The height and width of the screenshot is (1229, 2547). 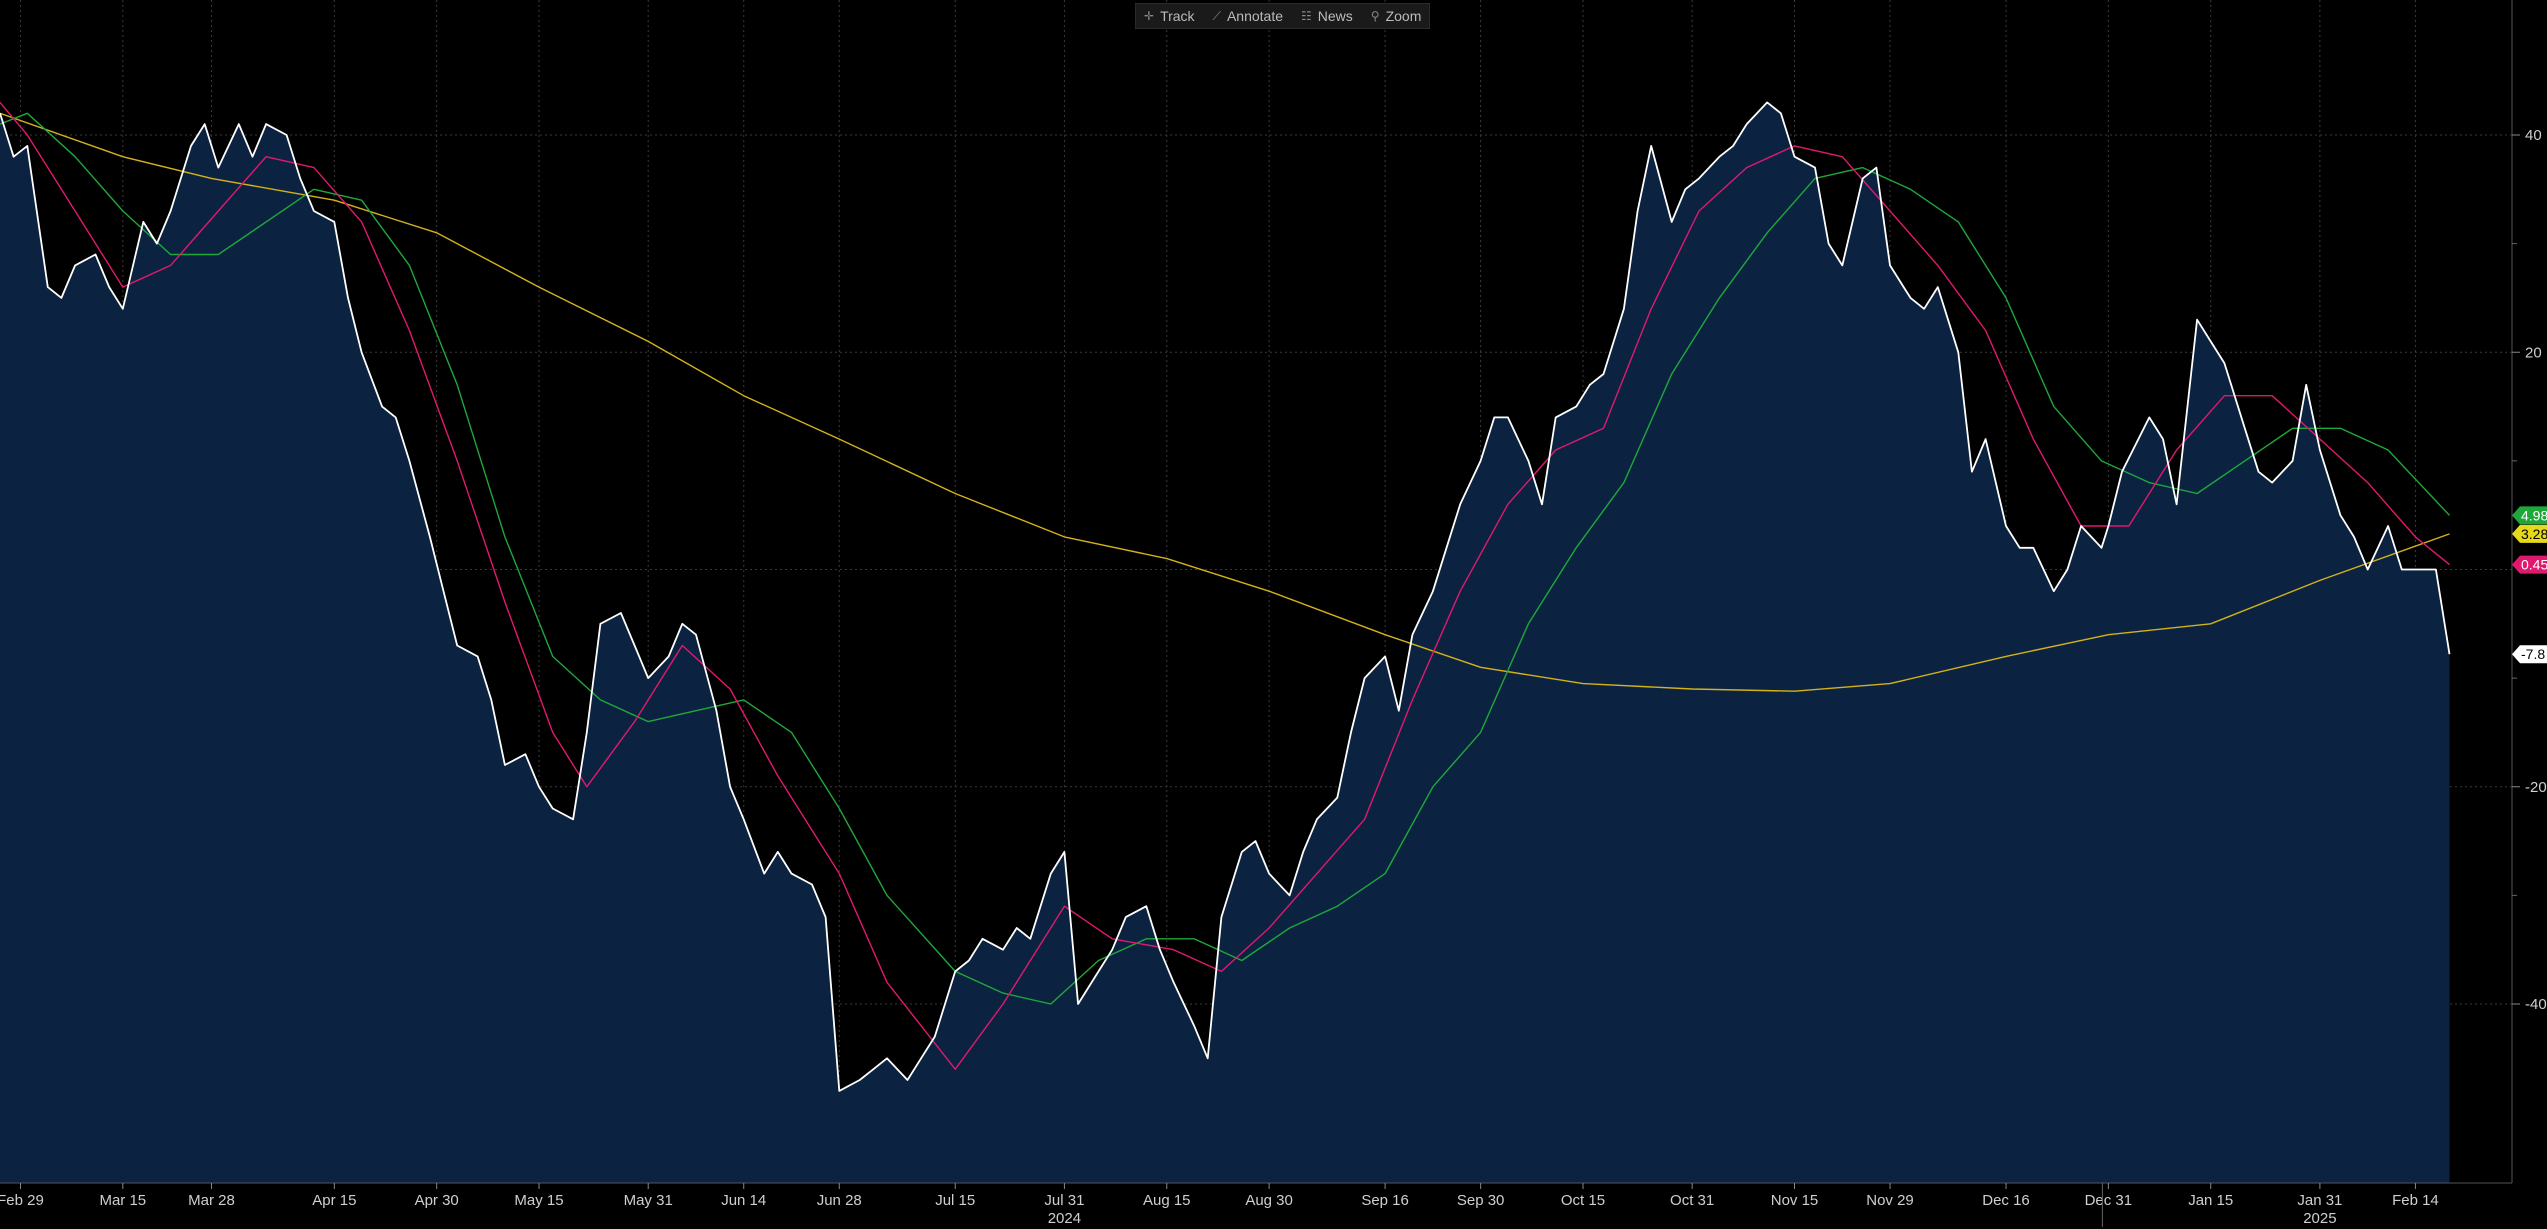 What do you see at coordinates (1692, 1200) in the screenshot?
I see `x-tick-label: Oct 31` at bounding box center [1692, 1200].